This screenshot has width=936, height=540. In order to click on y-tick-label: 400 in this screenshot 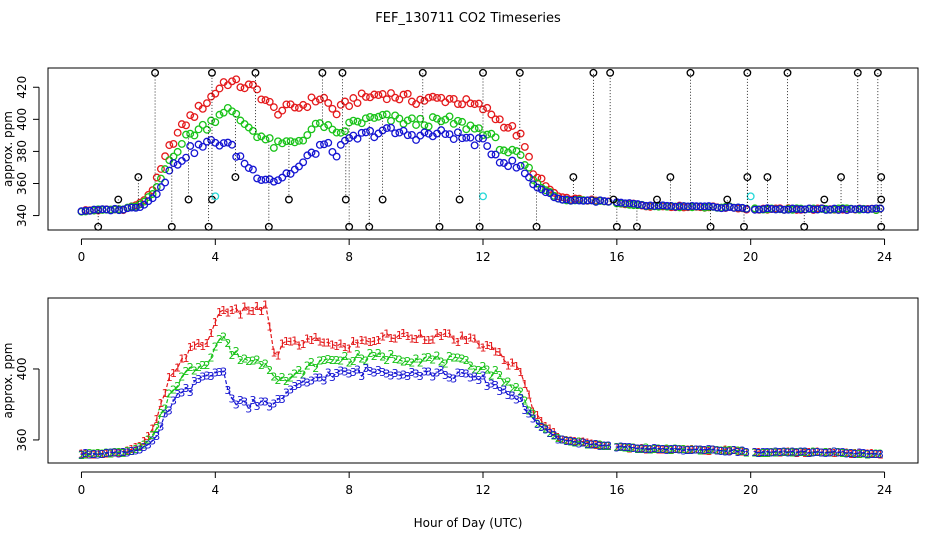, I will do `click(22, 369)`.